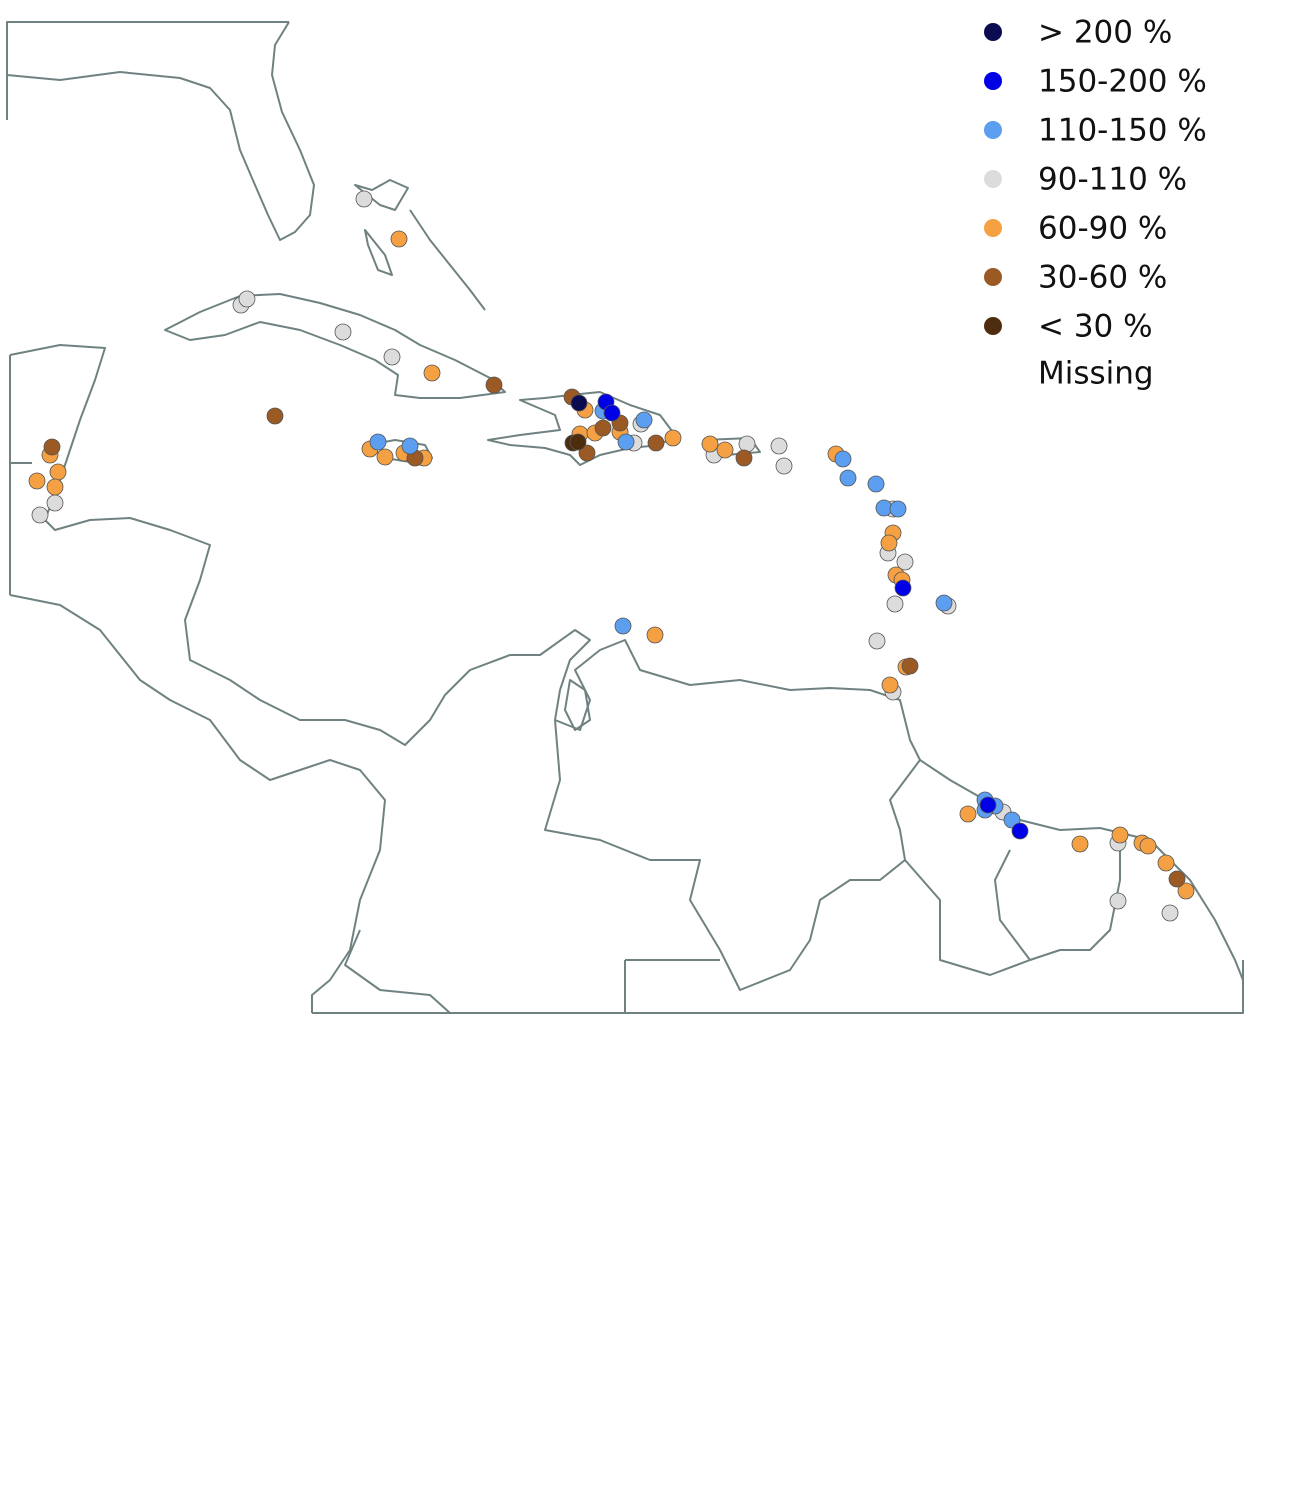 The image size is (1297, 1500). What do you see at coordinates (1102, 278) in the screenshot?
I see `legend-label: 30-60 %` at bounding box center [1102, 278].